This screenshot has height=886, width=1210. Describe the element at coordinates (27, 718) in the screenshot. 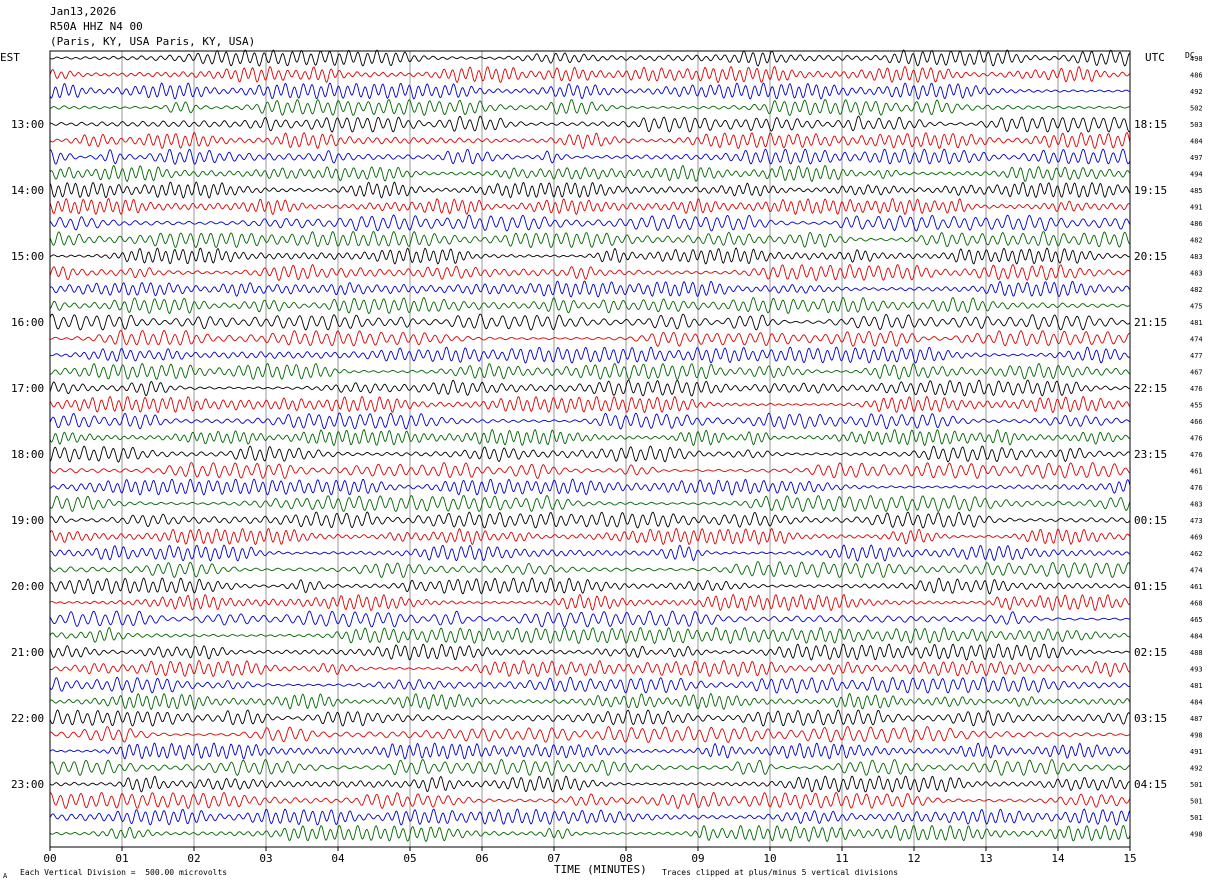

I see `left-hour-label: 22:00` at that location.